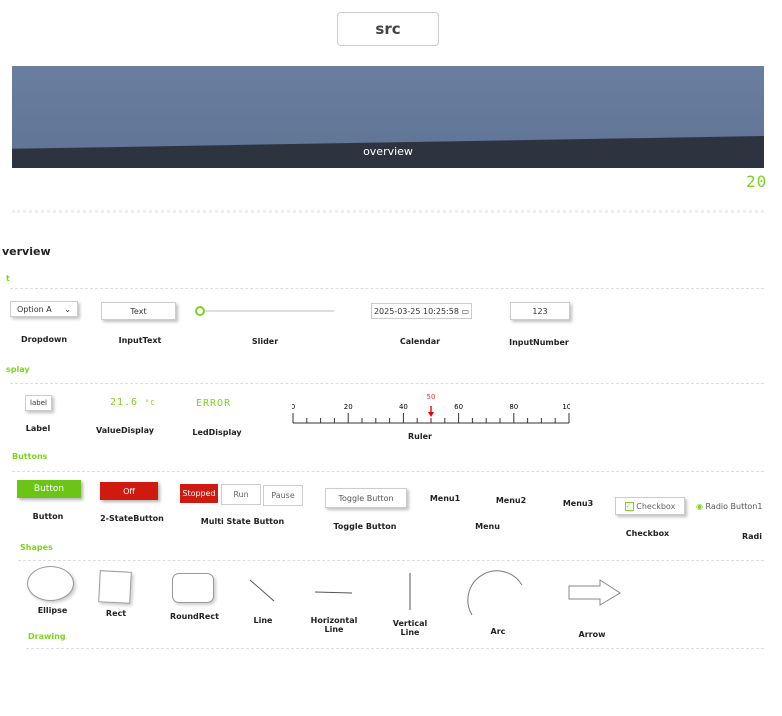 This screenshot has width=782, height=716. I want to click on dropdown: Option A ⌄, so click(44, 309).